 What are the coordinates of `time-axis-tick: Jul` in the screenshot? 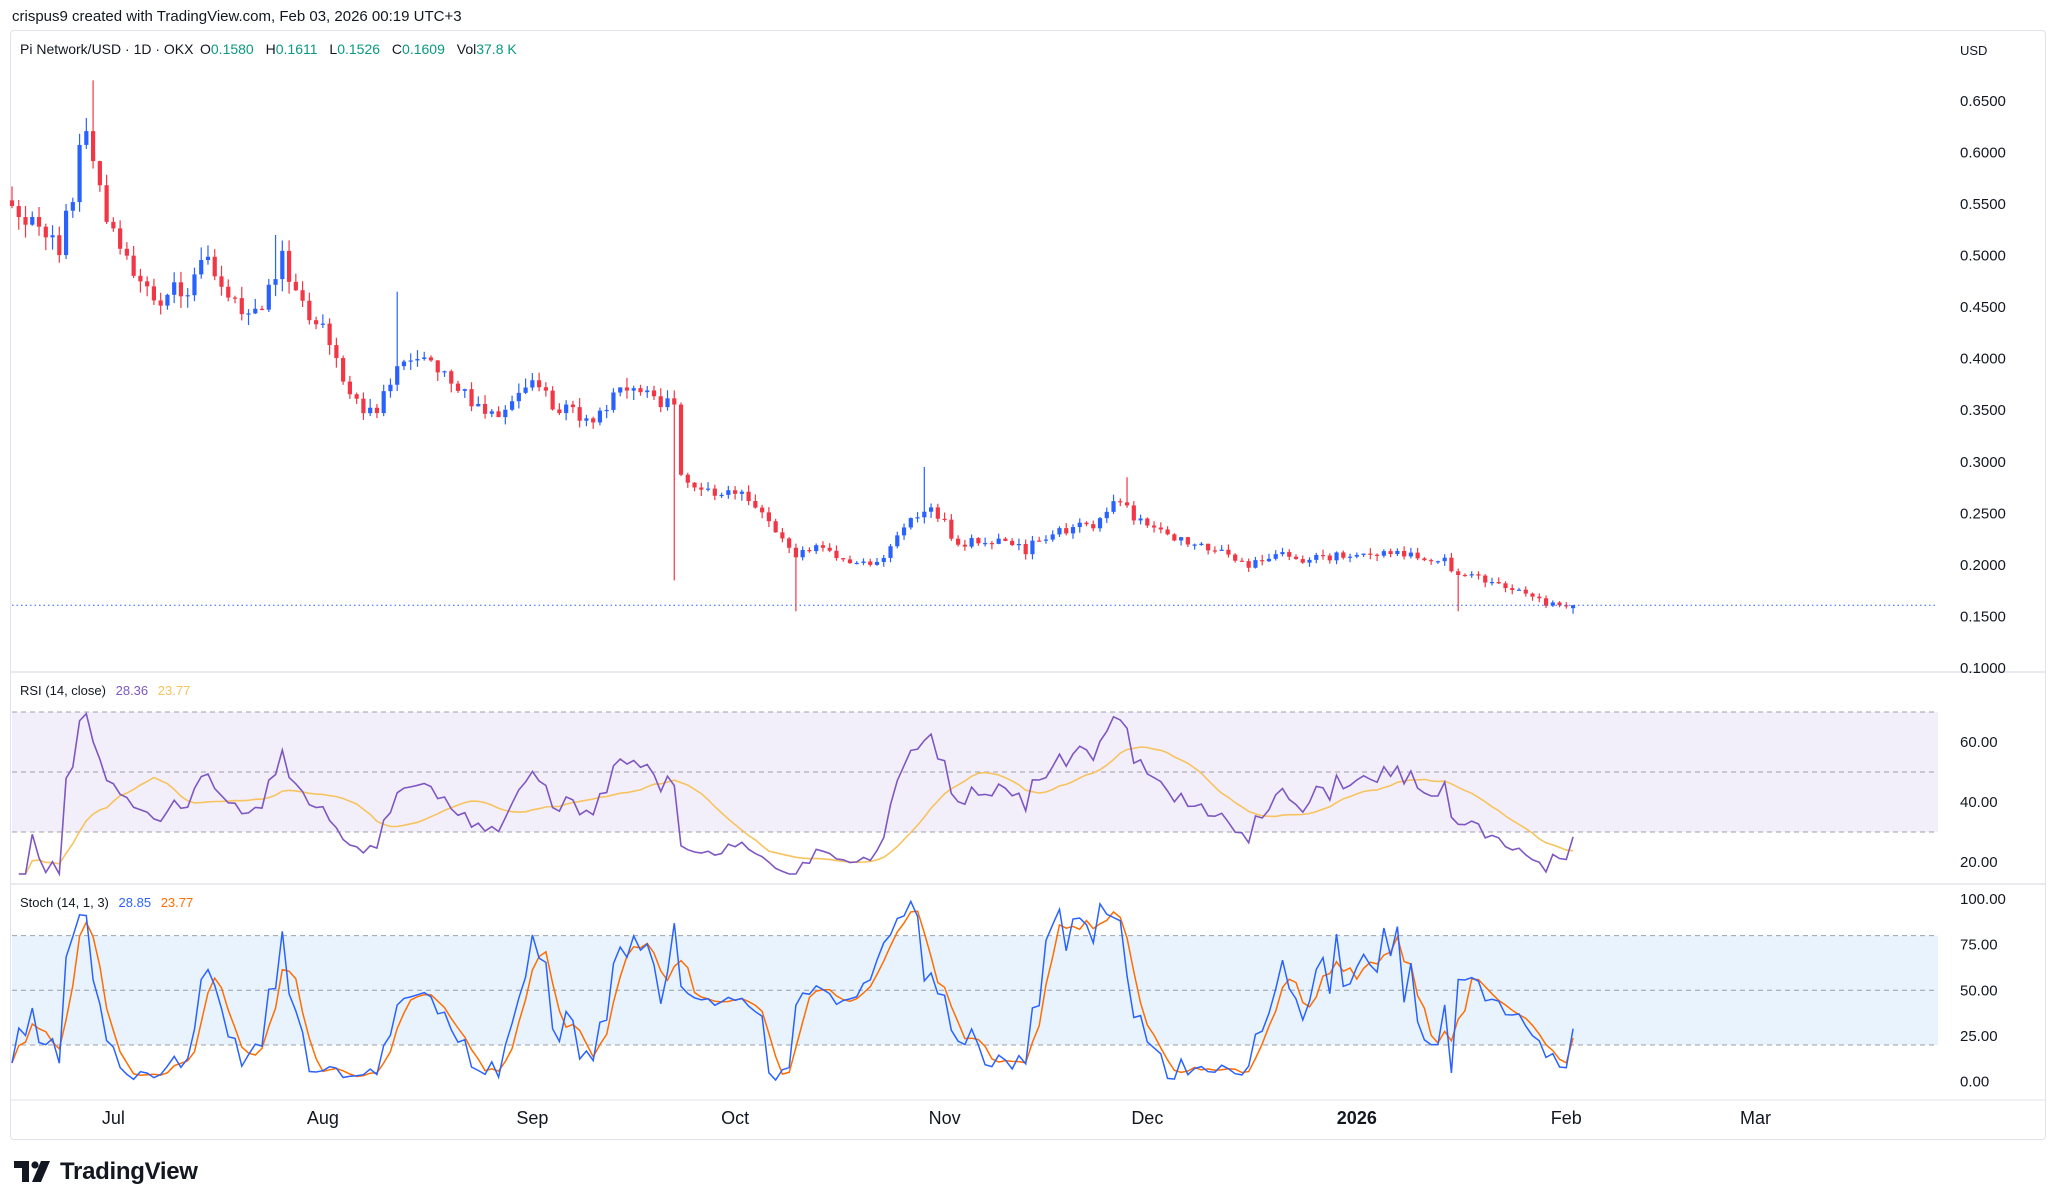 It's located at (113, 1118).